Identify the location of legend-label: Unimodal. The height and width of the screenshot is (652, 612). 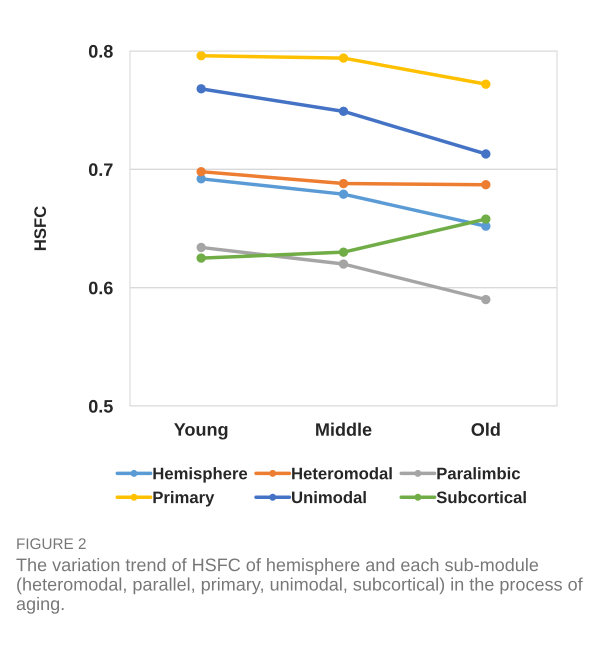
(329, 497).